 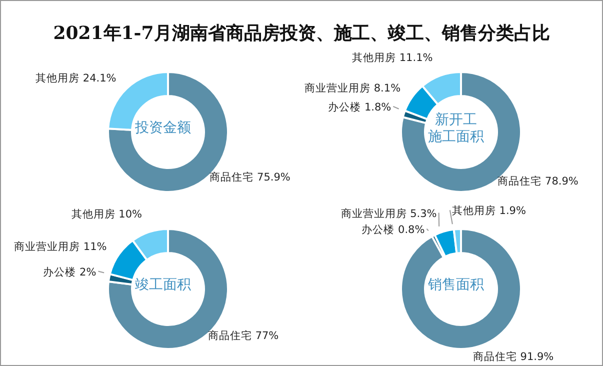 I want to click on text: 投资金额, so click(x=162, y=128).